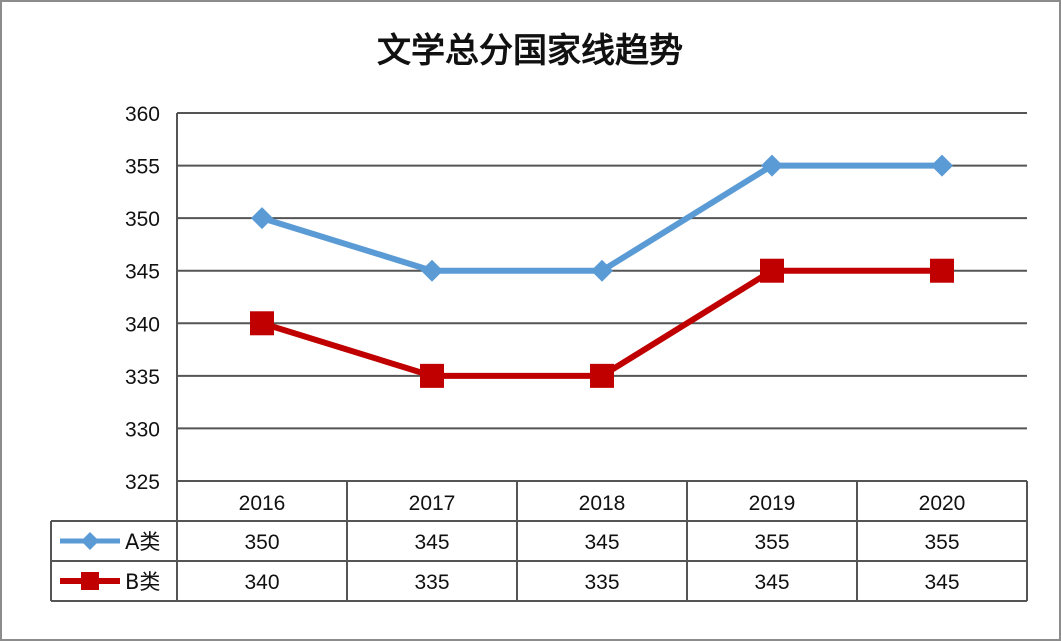 This screenshot has width=1061, height=641. I want to click on y-tick-label: 330, so click(142, 429).